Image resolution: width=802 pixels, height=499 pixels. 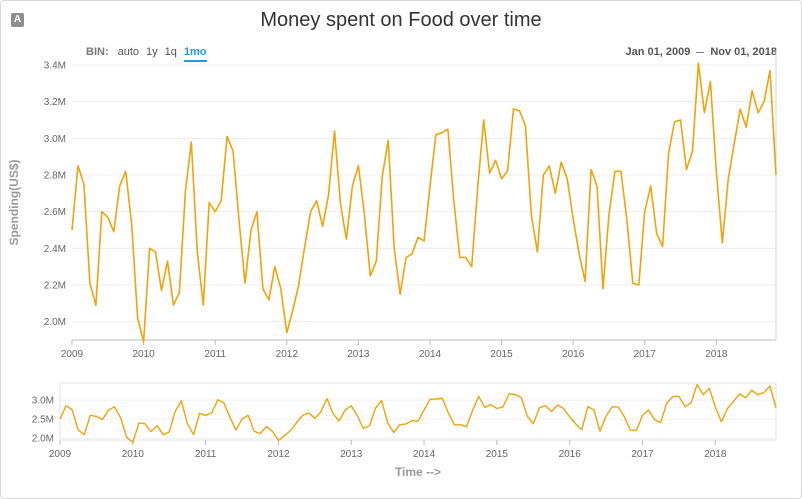 I want to click on navigator-frame, so click(x=418, y=411).